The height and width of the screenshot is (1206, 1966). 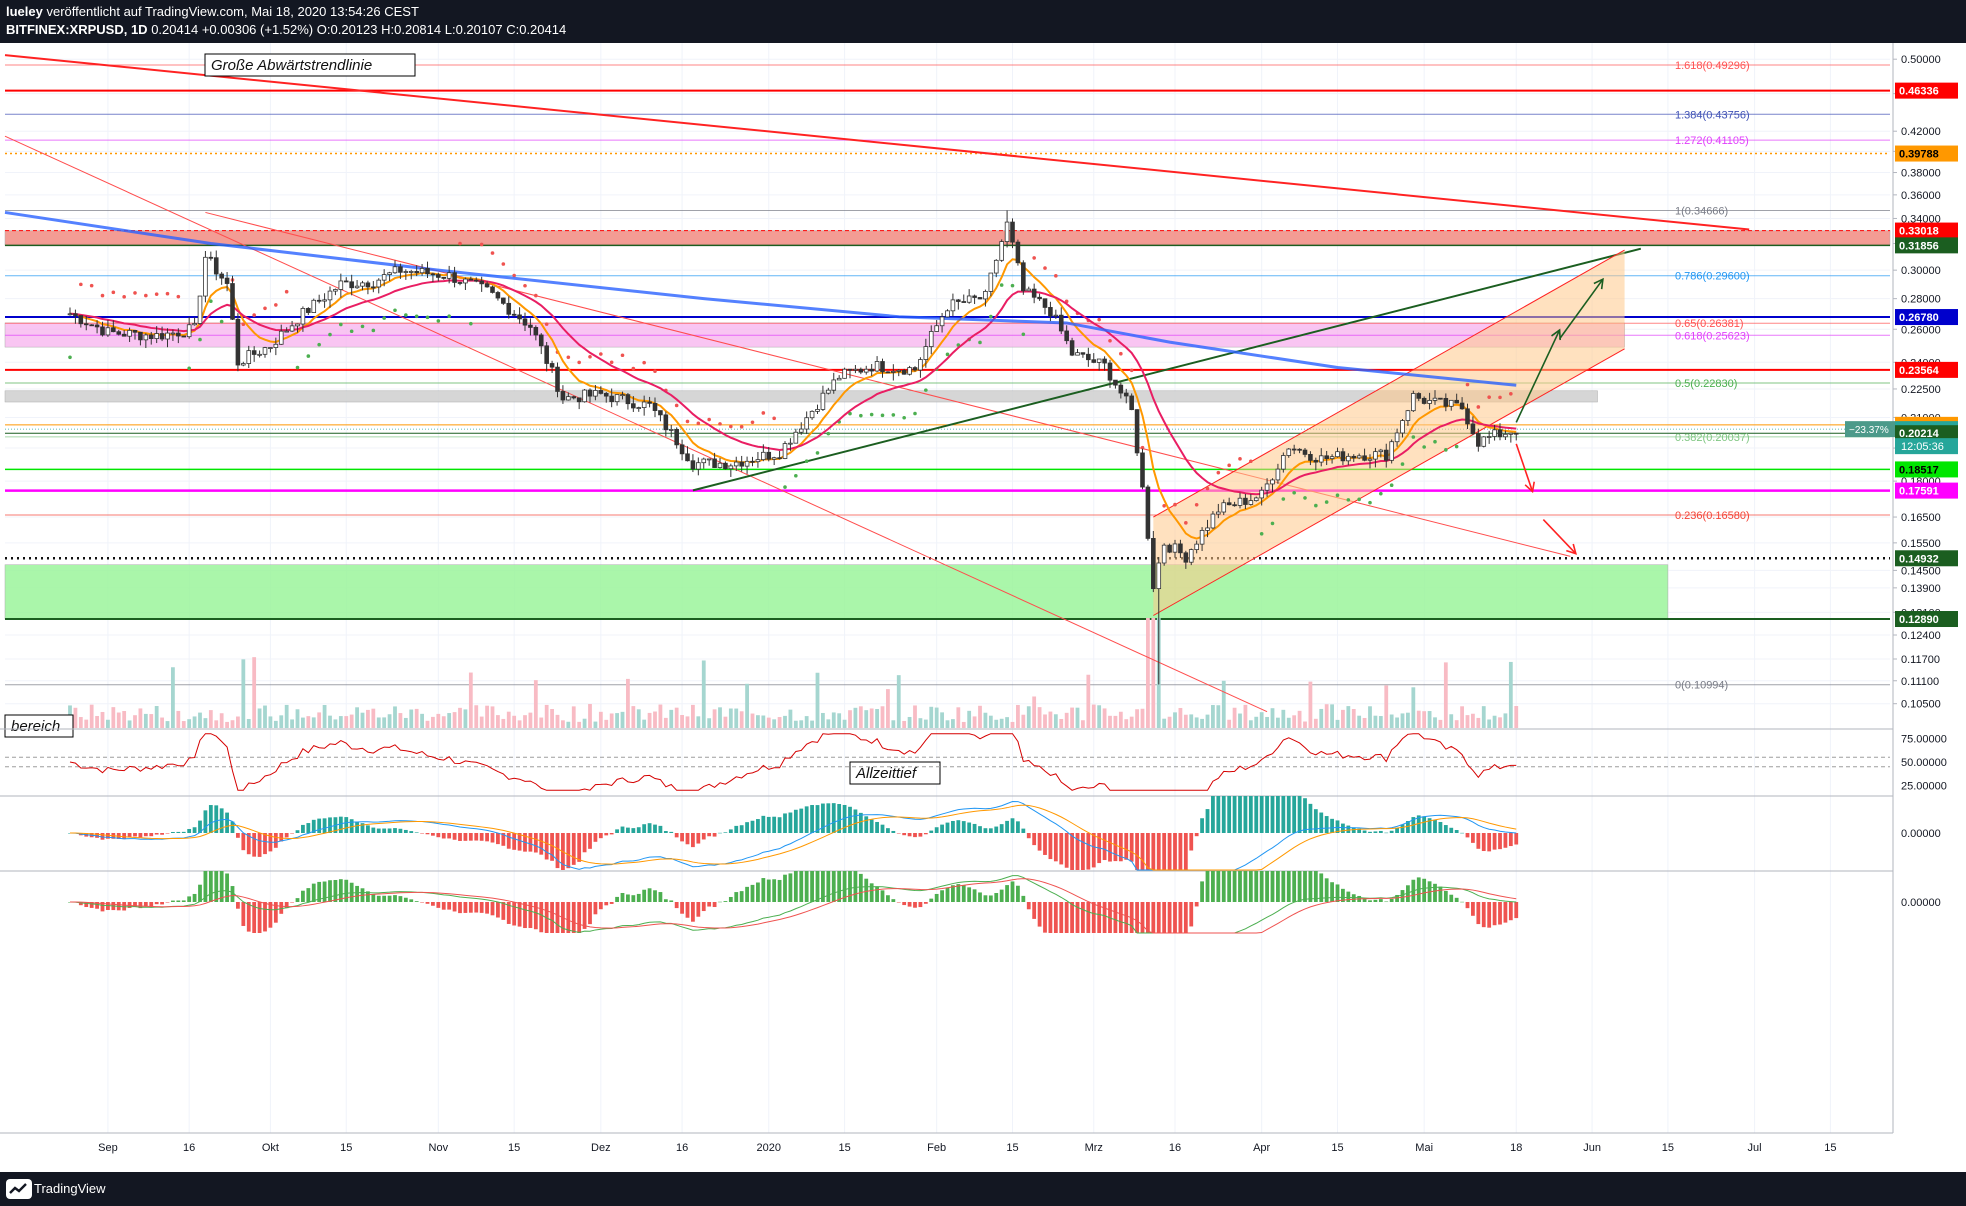 I want to click on price-tick-label: 0.34000, so click(x=1921, y=219).